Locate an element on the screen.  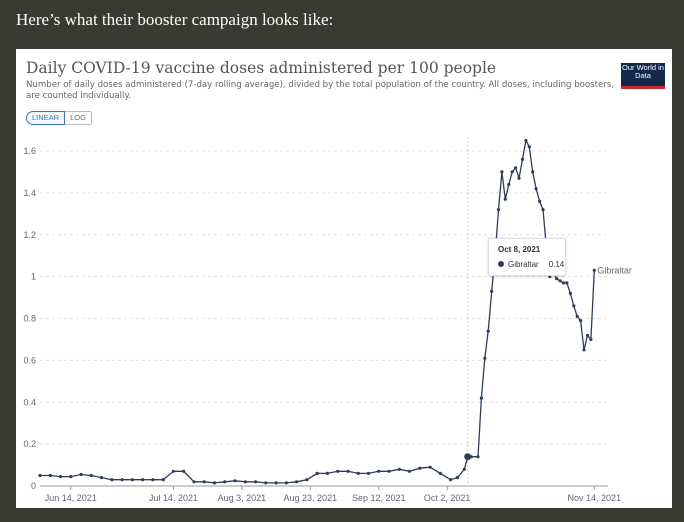
x-tick-label: Aug 23, 2021 is located at coordinates (311, 498).